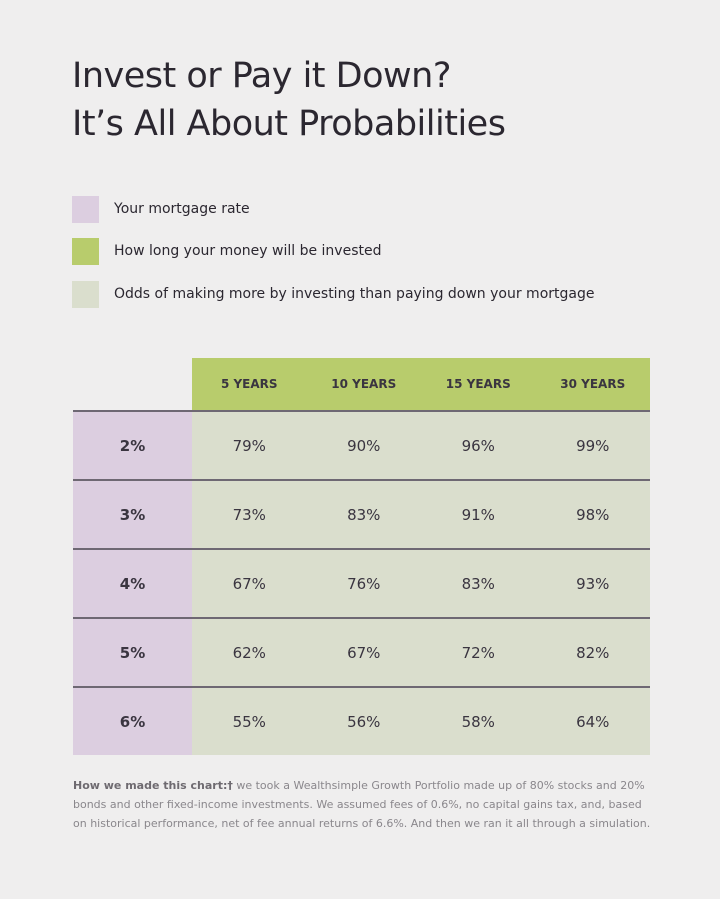 The height and width of the screenshot is (899, 720). What do you see at coordinates (132, 445) in the screenshot?
I see `rate-cell: 2%` at bounding box center [132, 445].